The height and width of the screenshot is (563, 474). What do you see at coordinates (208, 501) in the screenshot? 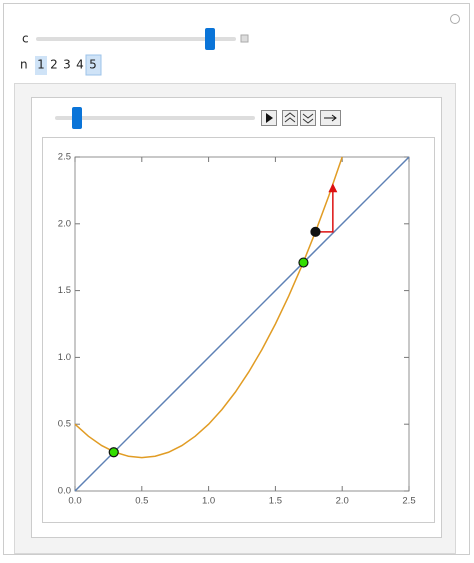
I see `x-tick-label: 1.0` at bounding box center [208, 501].